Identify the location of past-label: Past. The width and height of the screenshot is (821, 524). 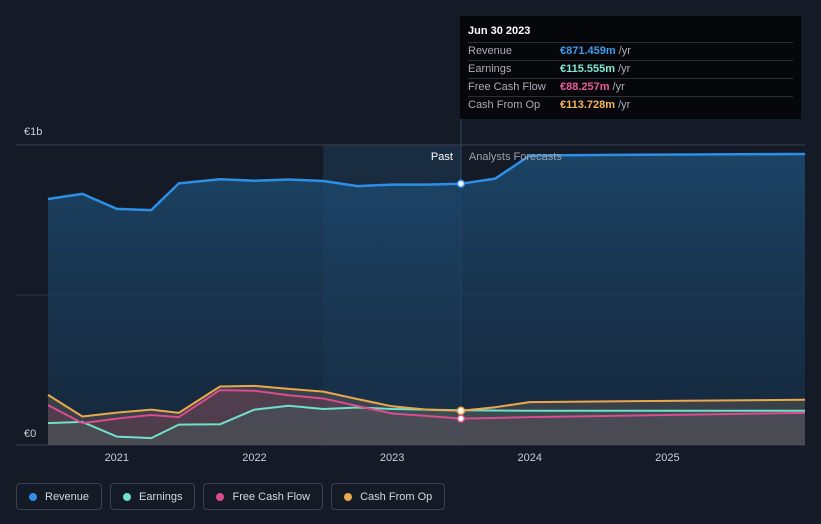
(442, 157).